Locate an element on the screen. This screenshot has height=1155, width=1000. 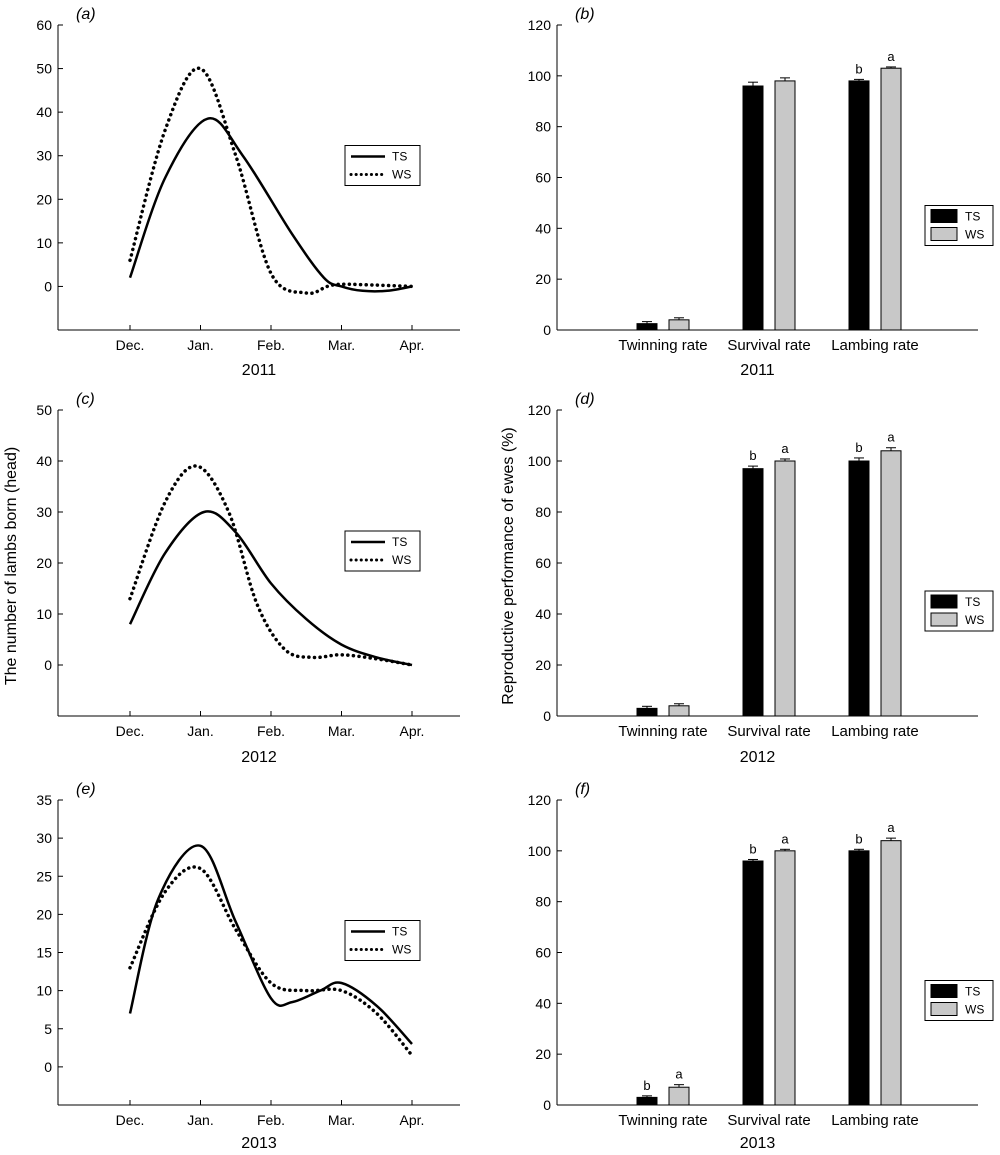
panel-label: (d) is located at coordinates (585, 399).